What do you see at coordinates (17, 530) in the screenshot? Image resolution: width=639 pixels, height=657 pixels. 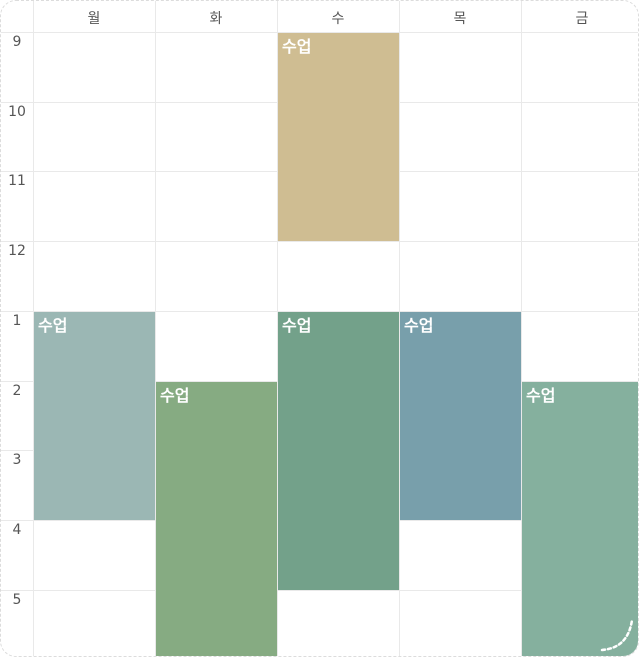 I see `hour-label: 4` at bounding box center [17, 530].